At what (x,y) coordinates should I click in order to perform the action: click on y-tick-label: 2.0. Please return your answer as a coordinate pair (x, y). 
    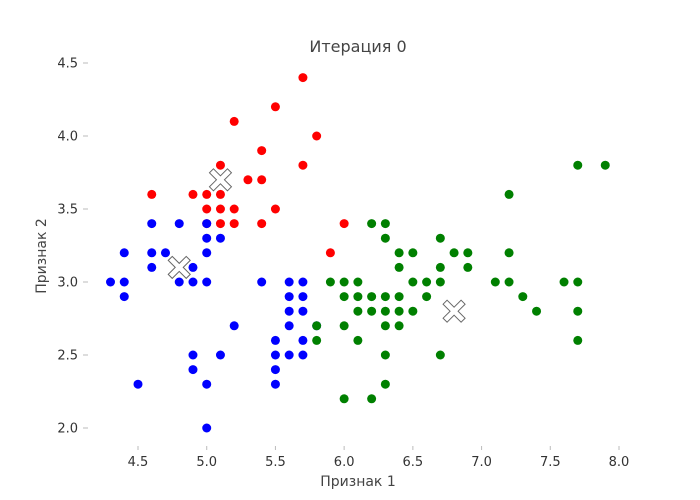
    Looking at the image, I should click on (67, 429).